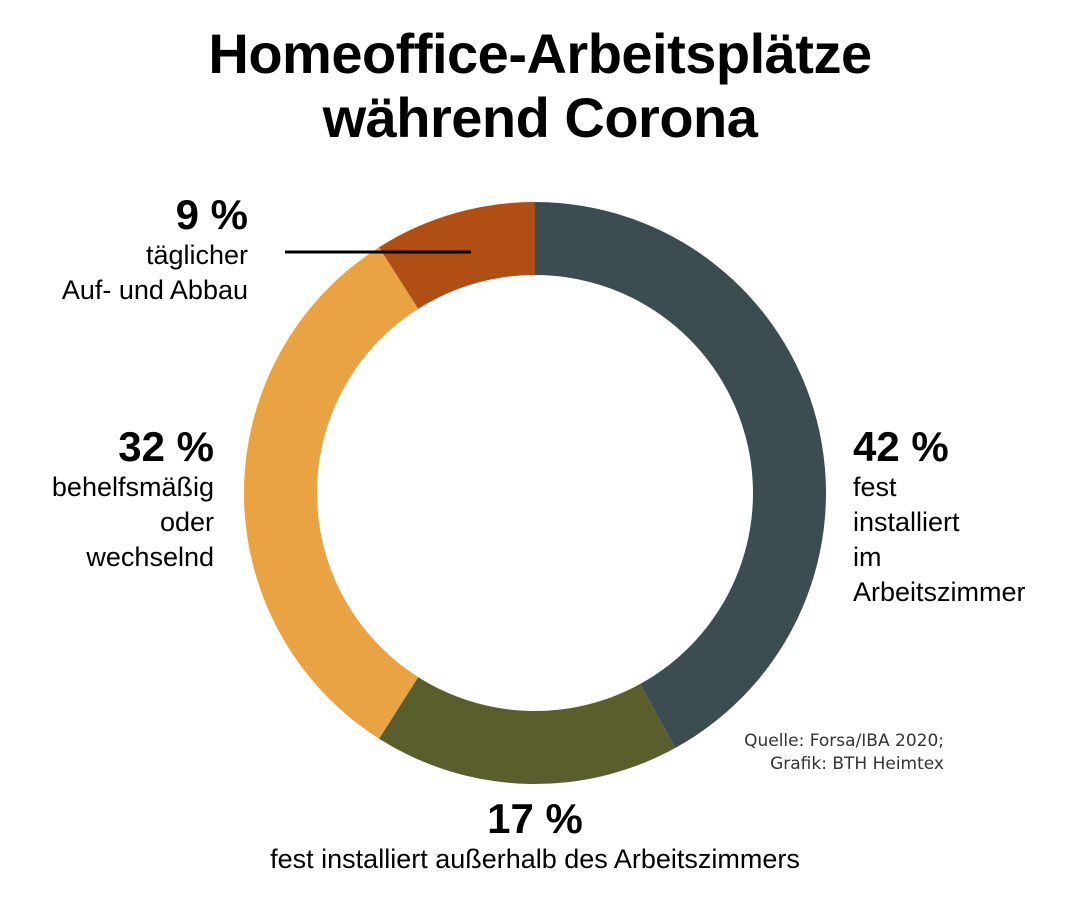 The image size is (1080, 906). What do you see at coordinates (540, 117) in the screenshot?
I see `title-line: während Corona` at bounding box center [540, 117].